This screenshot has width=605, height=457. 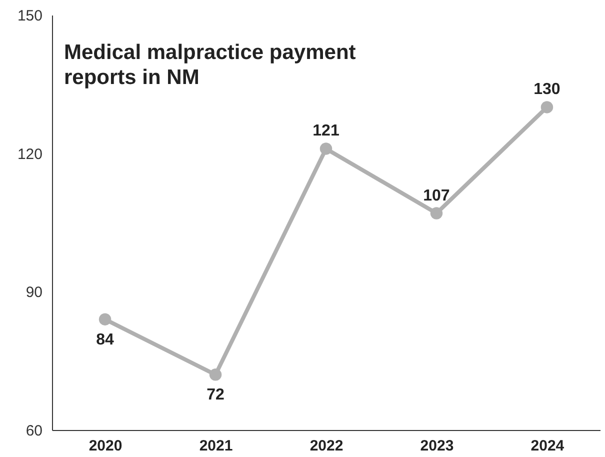 What do you see at coordinates (210, 65) in the screenshot?
I see `text: Medical malpractice payment reports in NM` at bounding box center [210, 65].